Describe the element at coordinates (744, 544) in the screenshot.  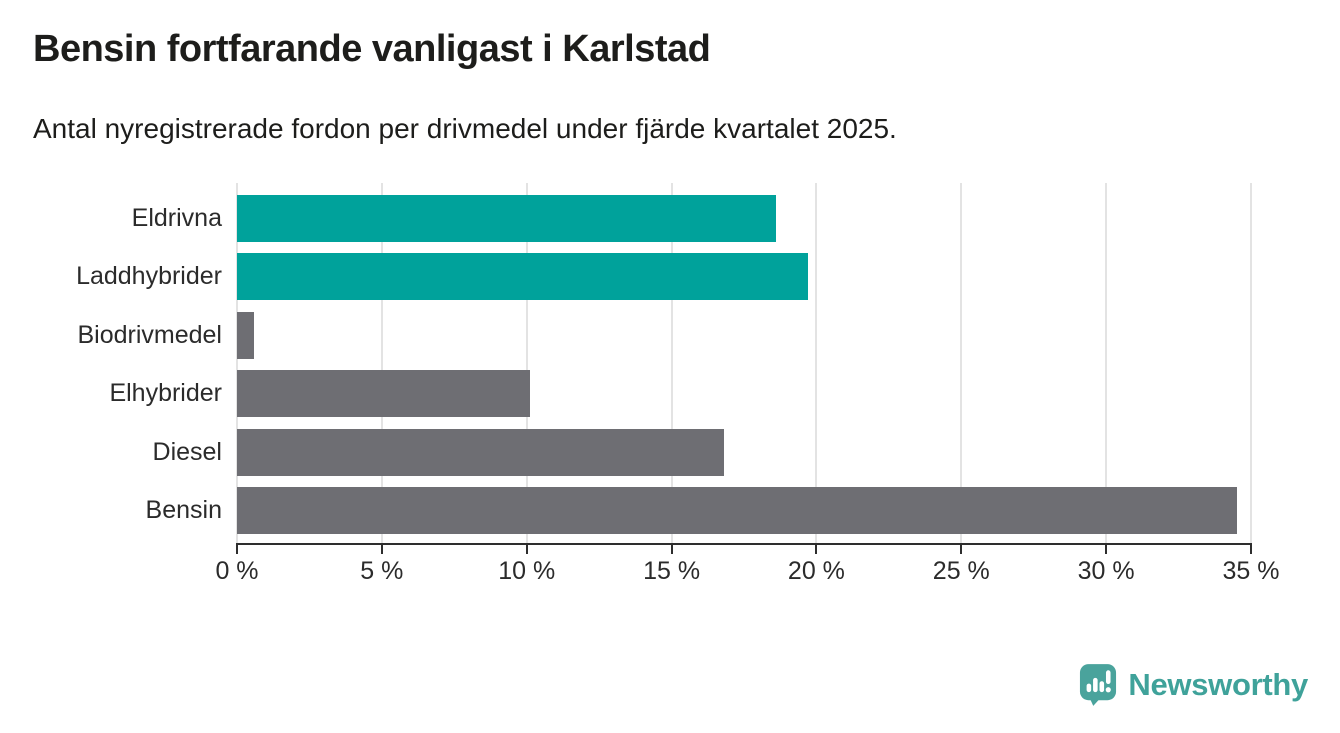
I see `x-axis-line` at that location.